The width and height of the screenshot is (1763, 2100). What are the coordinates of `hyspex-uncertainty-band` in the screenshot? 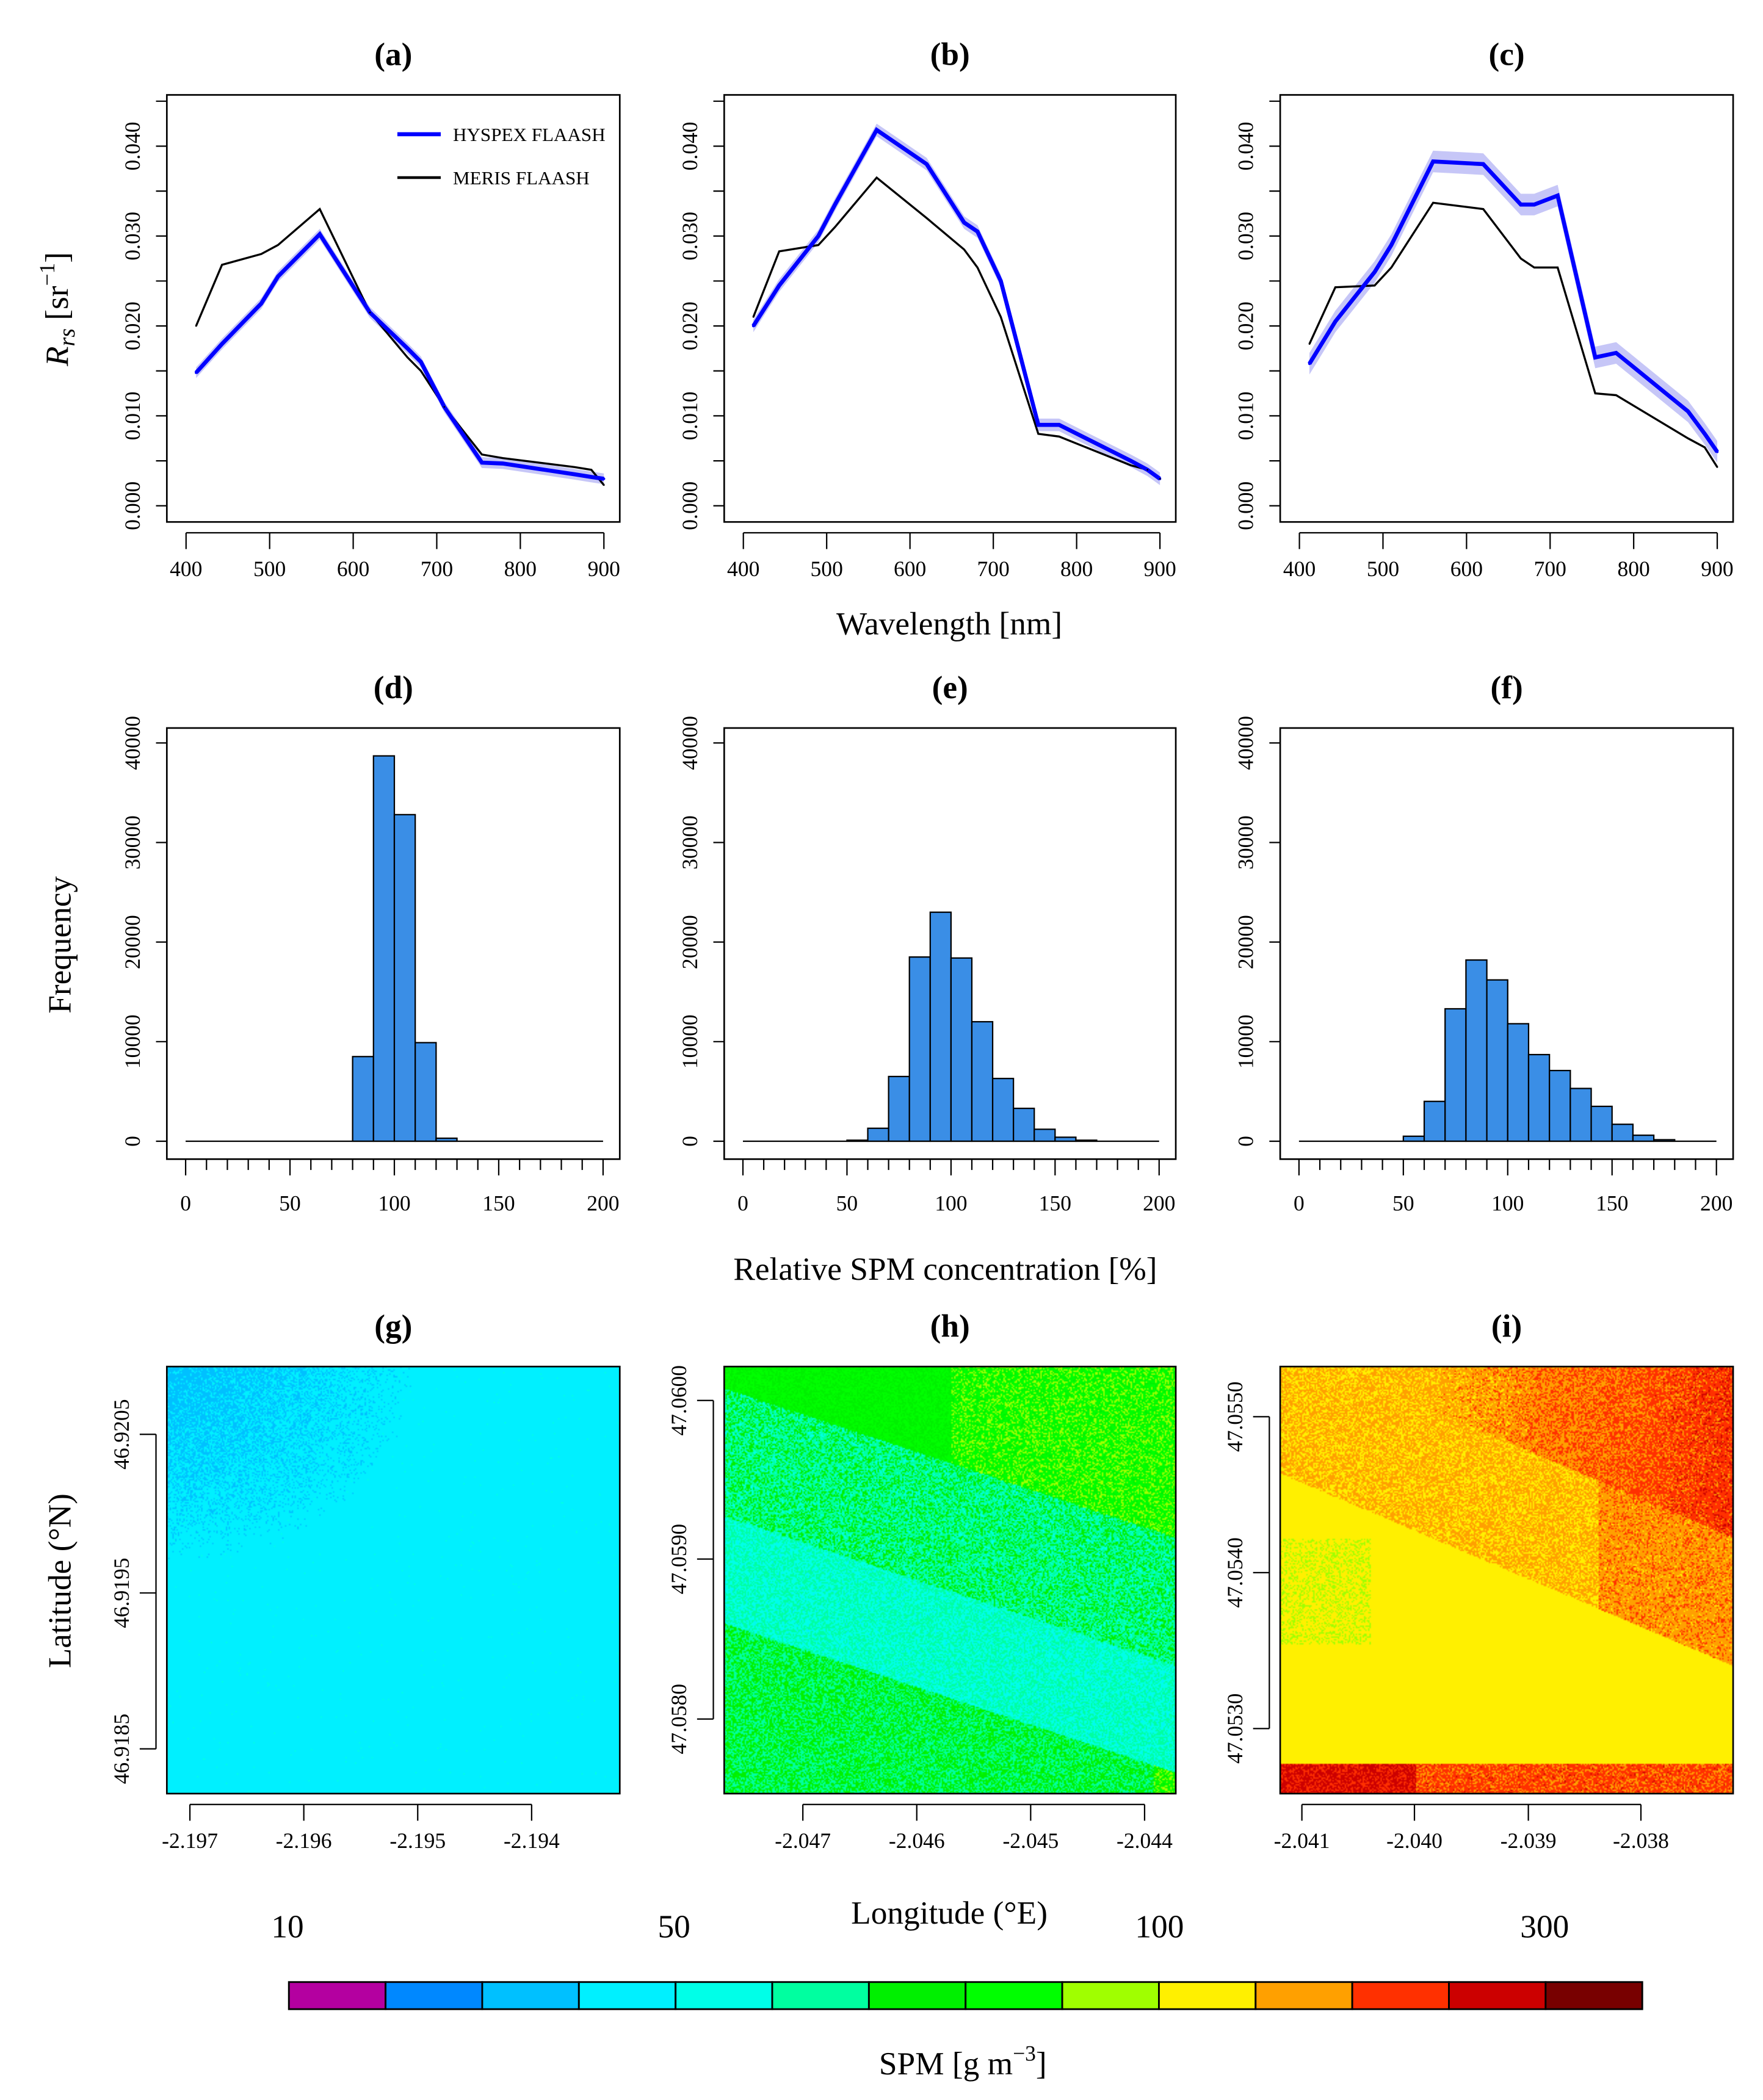 It's located at (956, 304).